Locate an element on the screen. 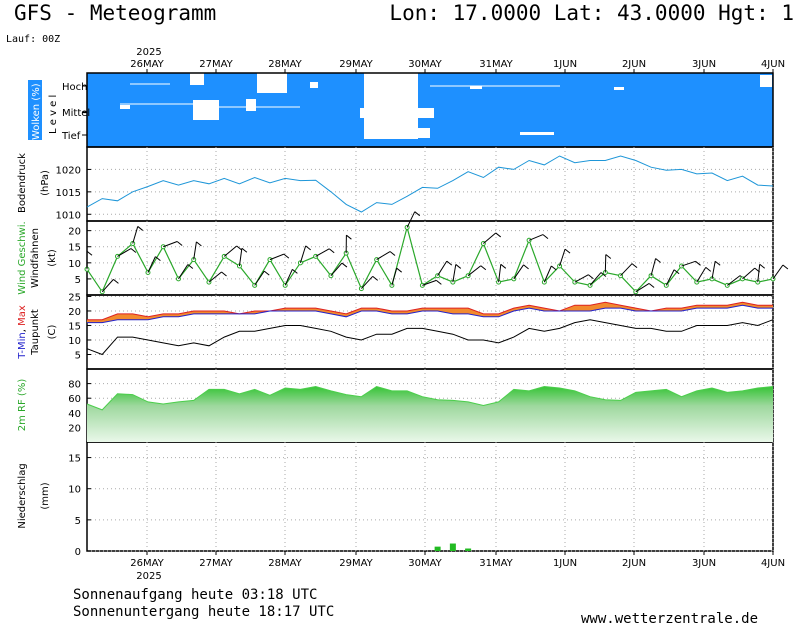  cloud-level-label: Hoch is located at coordinates (74, 87).